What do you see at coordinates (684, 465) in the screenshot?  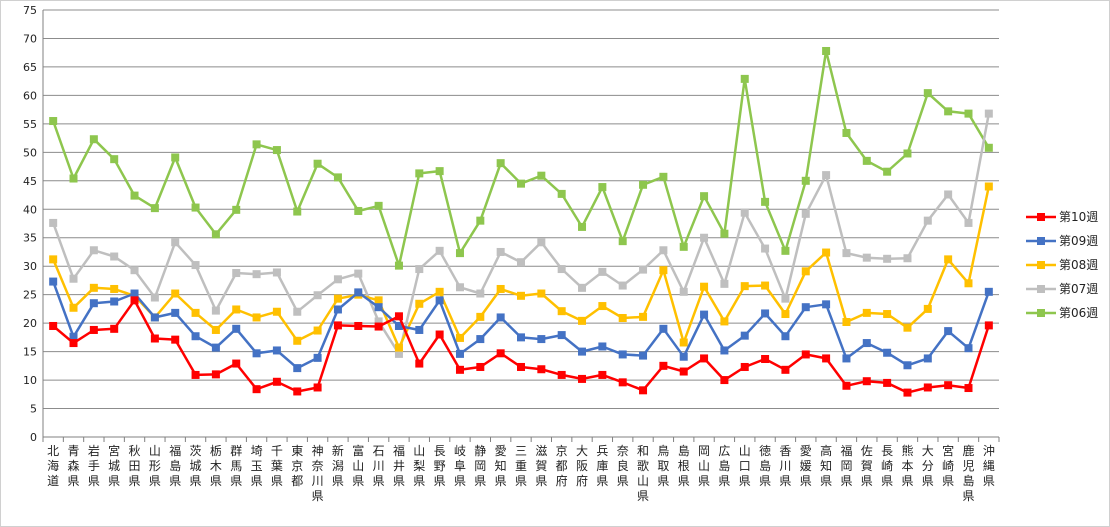 I see `x-tick-label: 島根県` at bounding box center [684, 465].